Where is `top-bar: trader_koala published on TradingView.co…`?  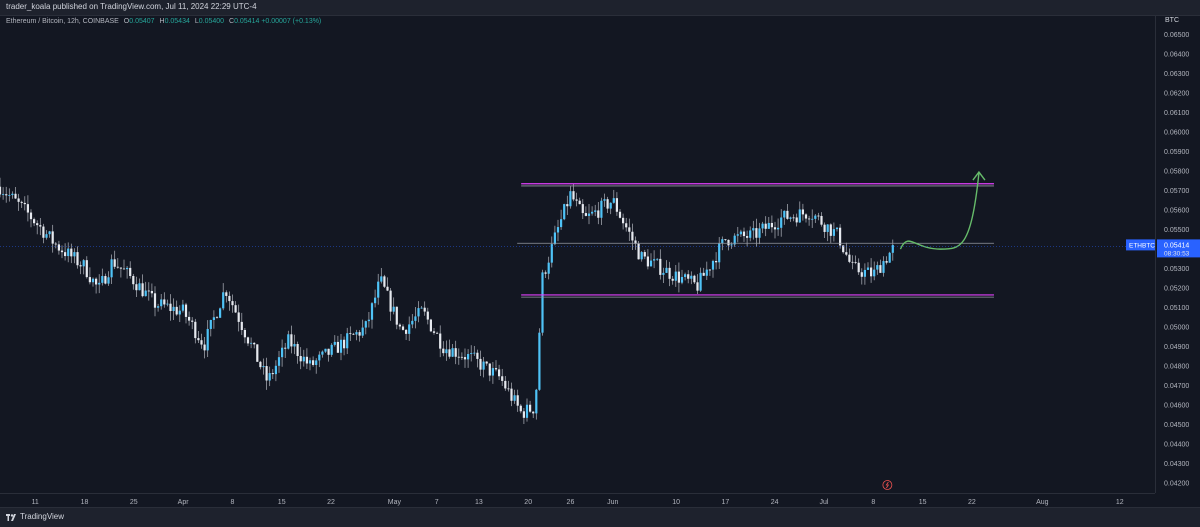 top-bar: trader_koala published on TradingView.co… is located at coordinates (600, 8).